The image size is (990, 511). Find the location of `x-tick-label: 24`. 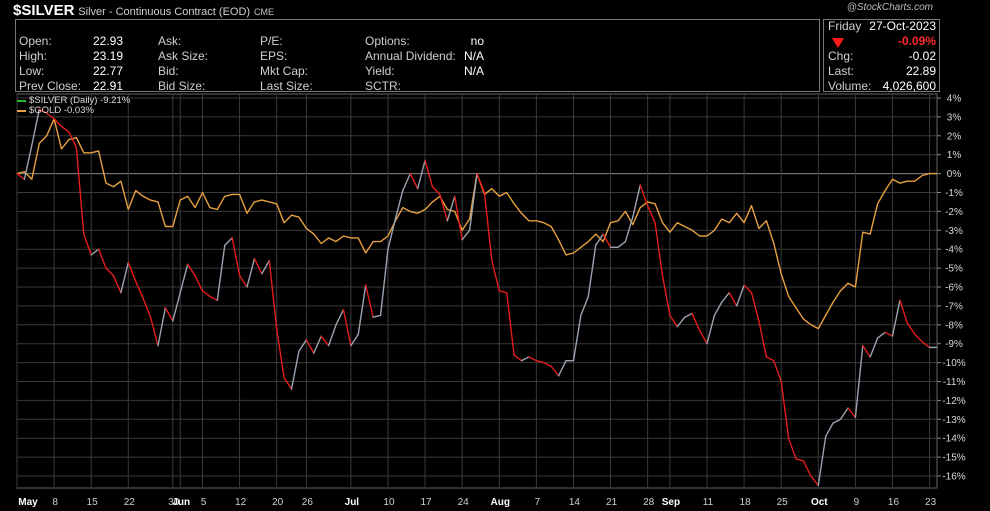

x-tick-label: 24 is located at coordinates (464, 502).